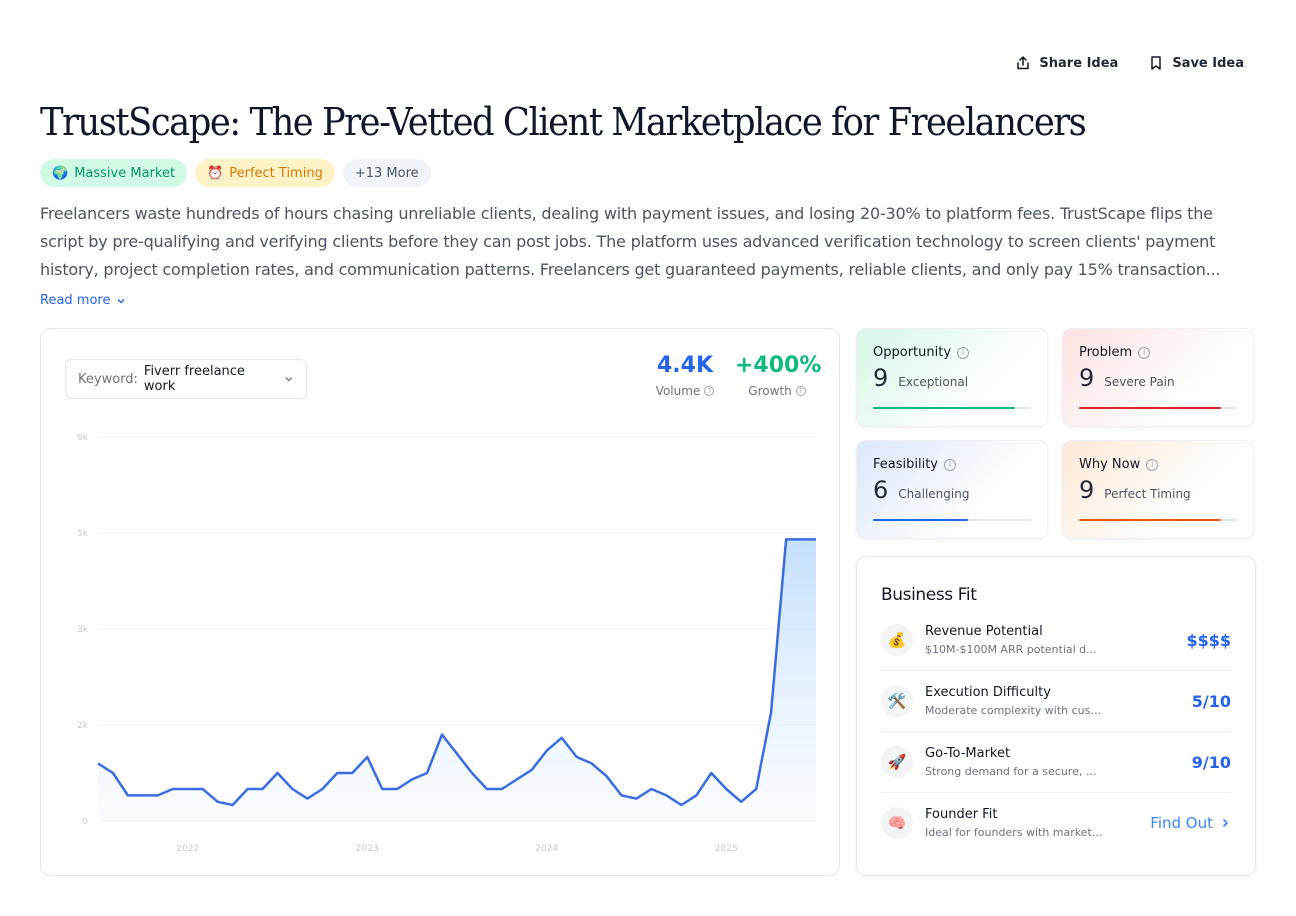 Image resolution: width=1296 pixels, height=916 pixels. Describe the element at coordinates (968, 753) in the screenshot. I see `fit-item-name: Go-To-Market` at that location.